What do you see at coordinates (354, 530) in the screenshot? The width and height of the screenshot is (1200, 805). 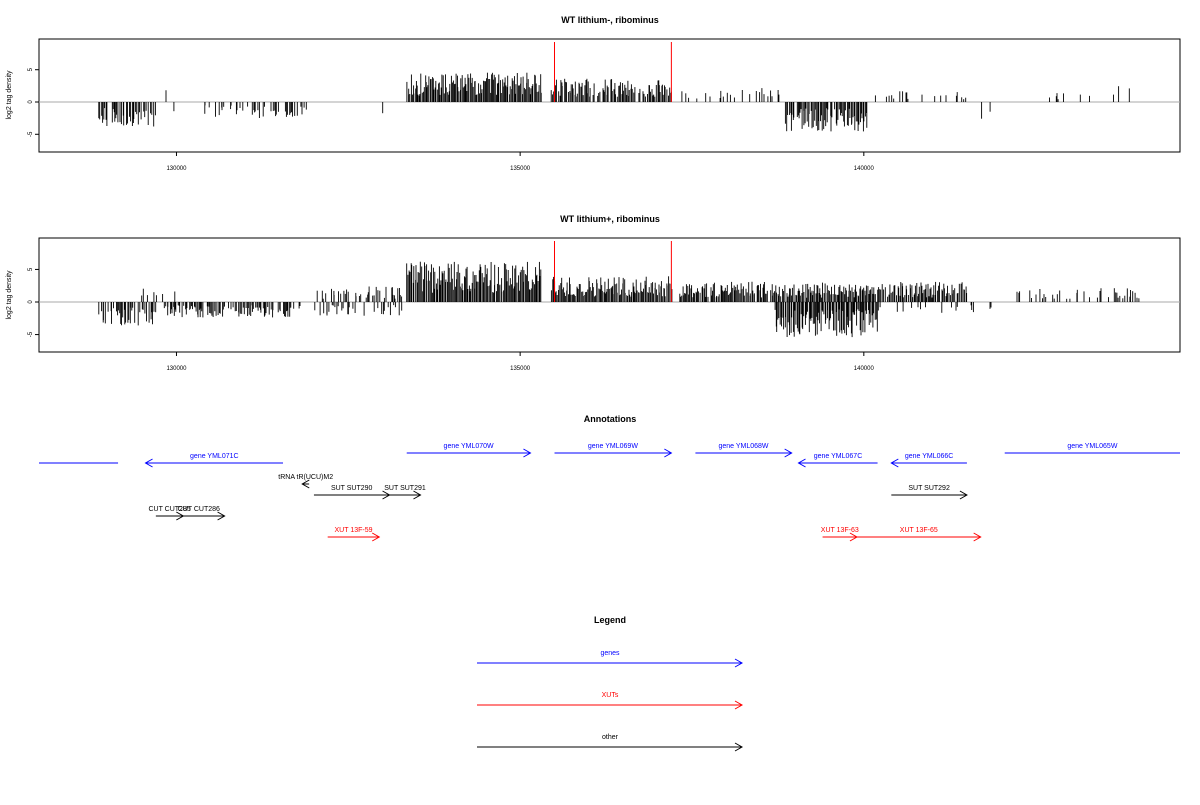 I see `feature-label: XUT 13F-59` at bounding box center [354, 530].